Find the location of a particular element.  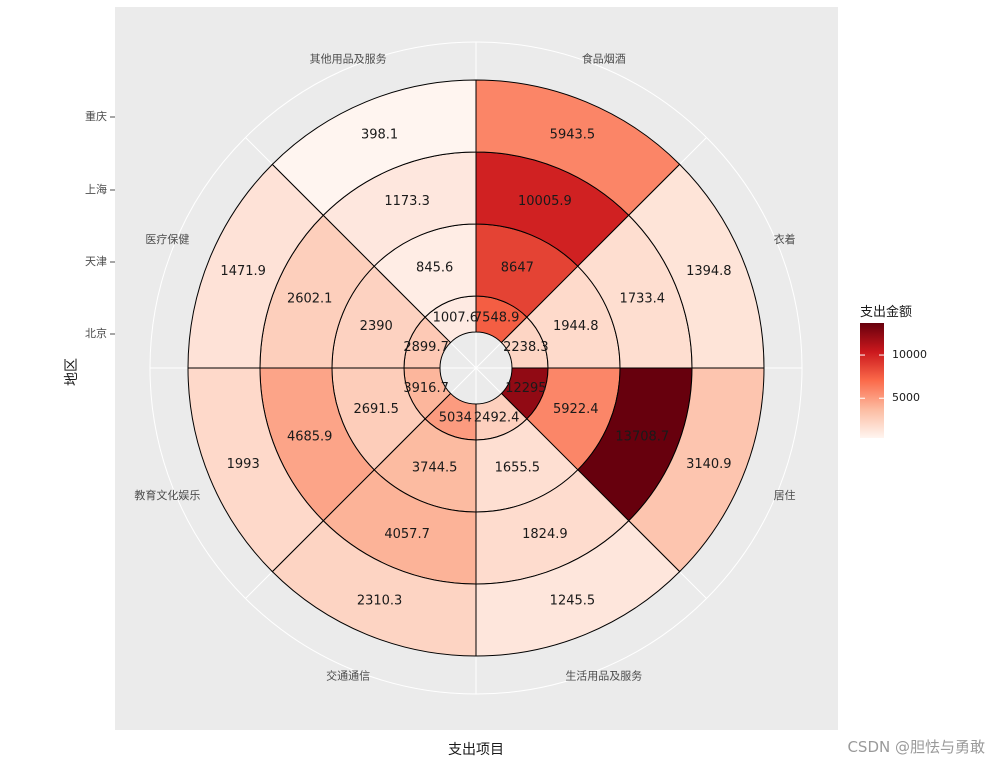

value-label: 2602.1 is located at coordinates (310, 299).